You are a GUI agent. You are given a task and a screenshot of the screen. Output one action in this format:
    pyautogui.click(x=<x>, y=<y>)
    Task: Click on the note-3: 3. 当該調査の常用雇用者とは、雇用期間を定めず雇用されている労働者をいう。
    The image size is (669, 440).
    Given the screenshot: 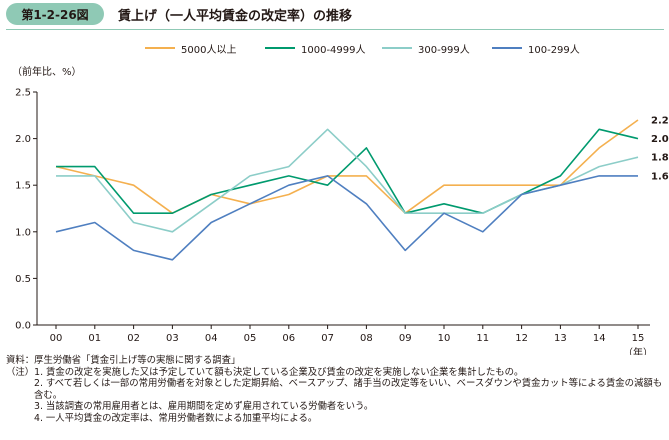 What is the action you would take?
    pyautogui.click(x=204, y=407)
    